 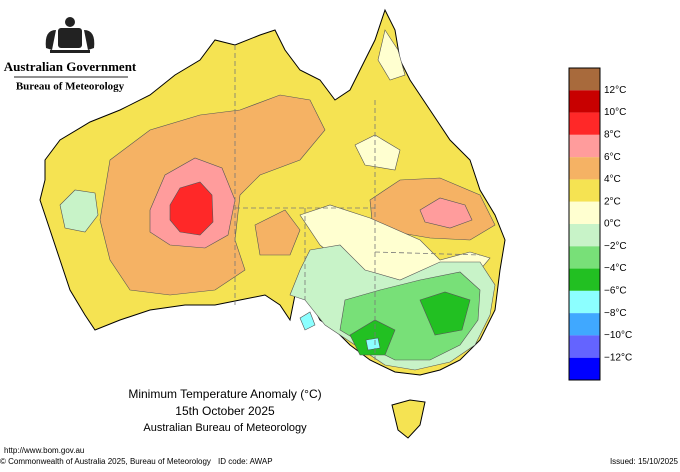 I want to click on legend-label: −2°C, so click(x=615, y=246).